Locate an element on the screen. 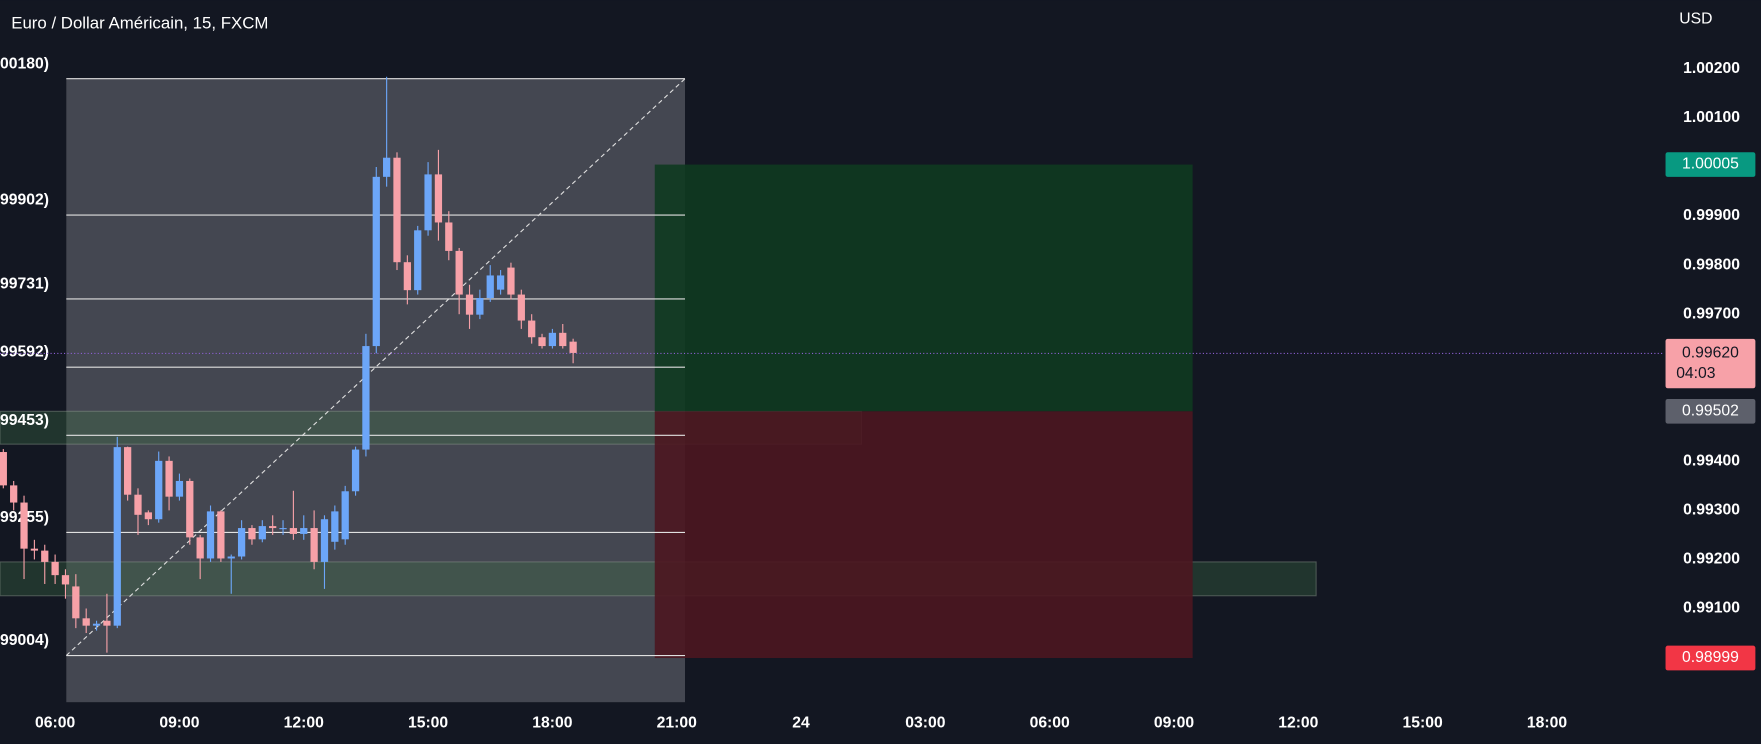  y-tick-label: 0.99100 is located at coordinates (1711, 608).